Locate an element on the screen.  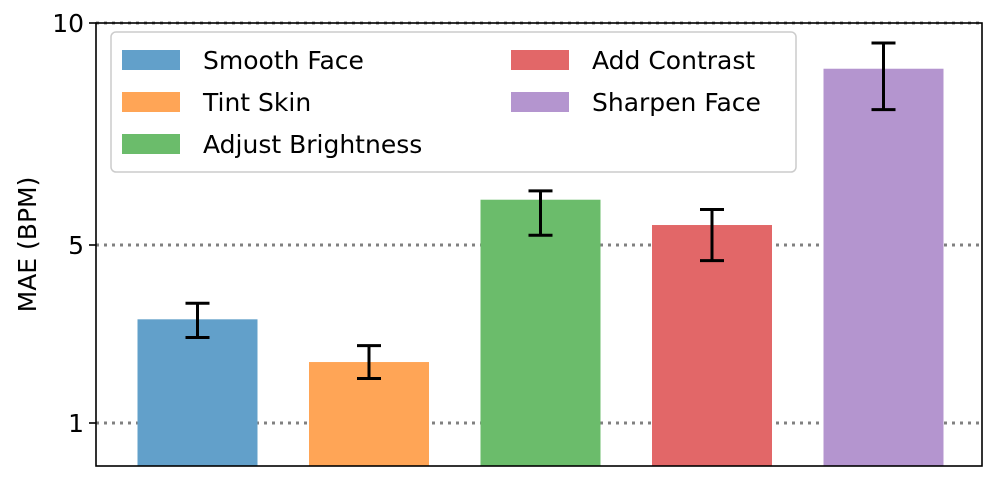
error-bar-sharpen-face is located at coordinates (883, 76).